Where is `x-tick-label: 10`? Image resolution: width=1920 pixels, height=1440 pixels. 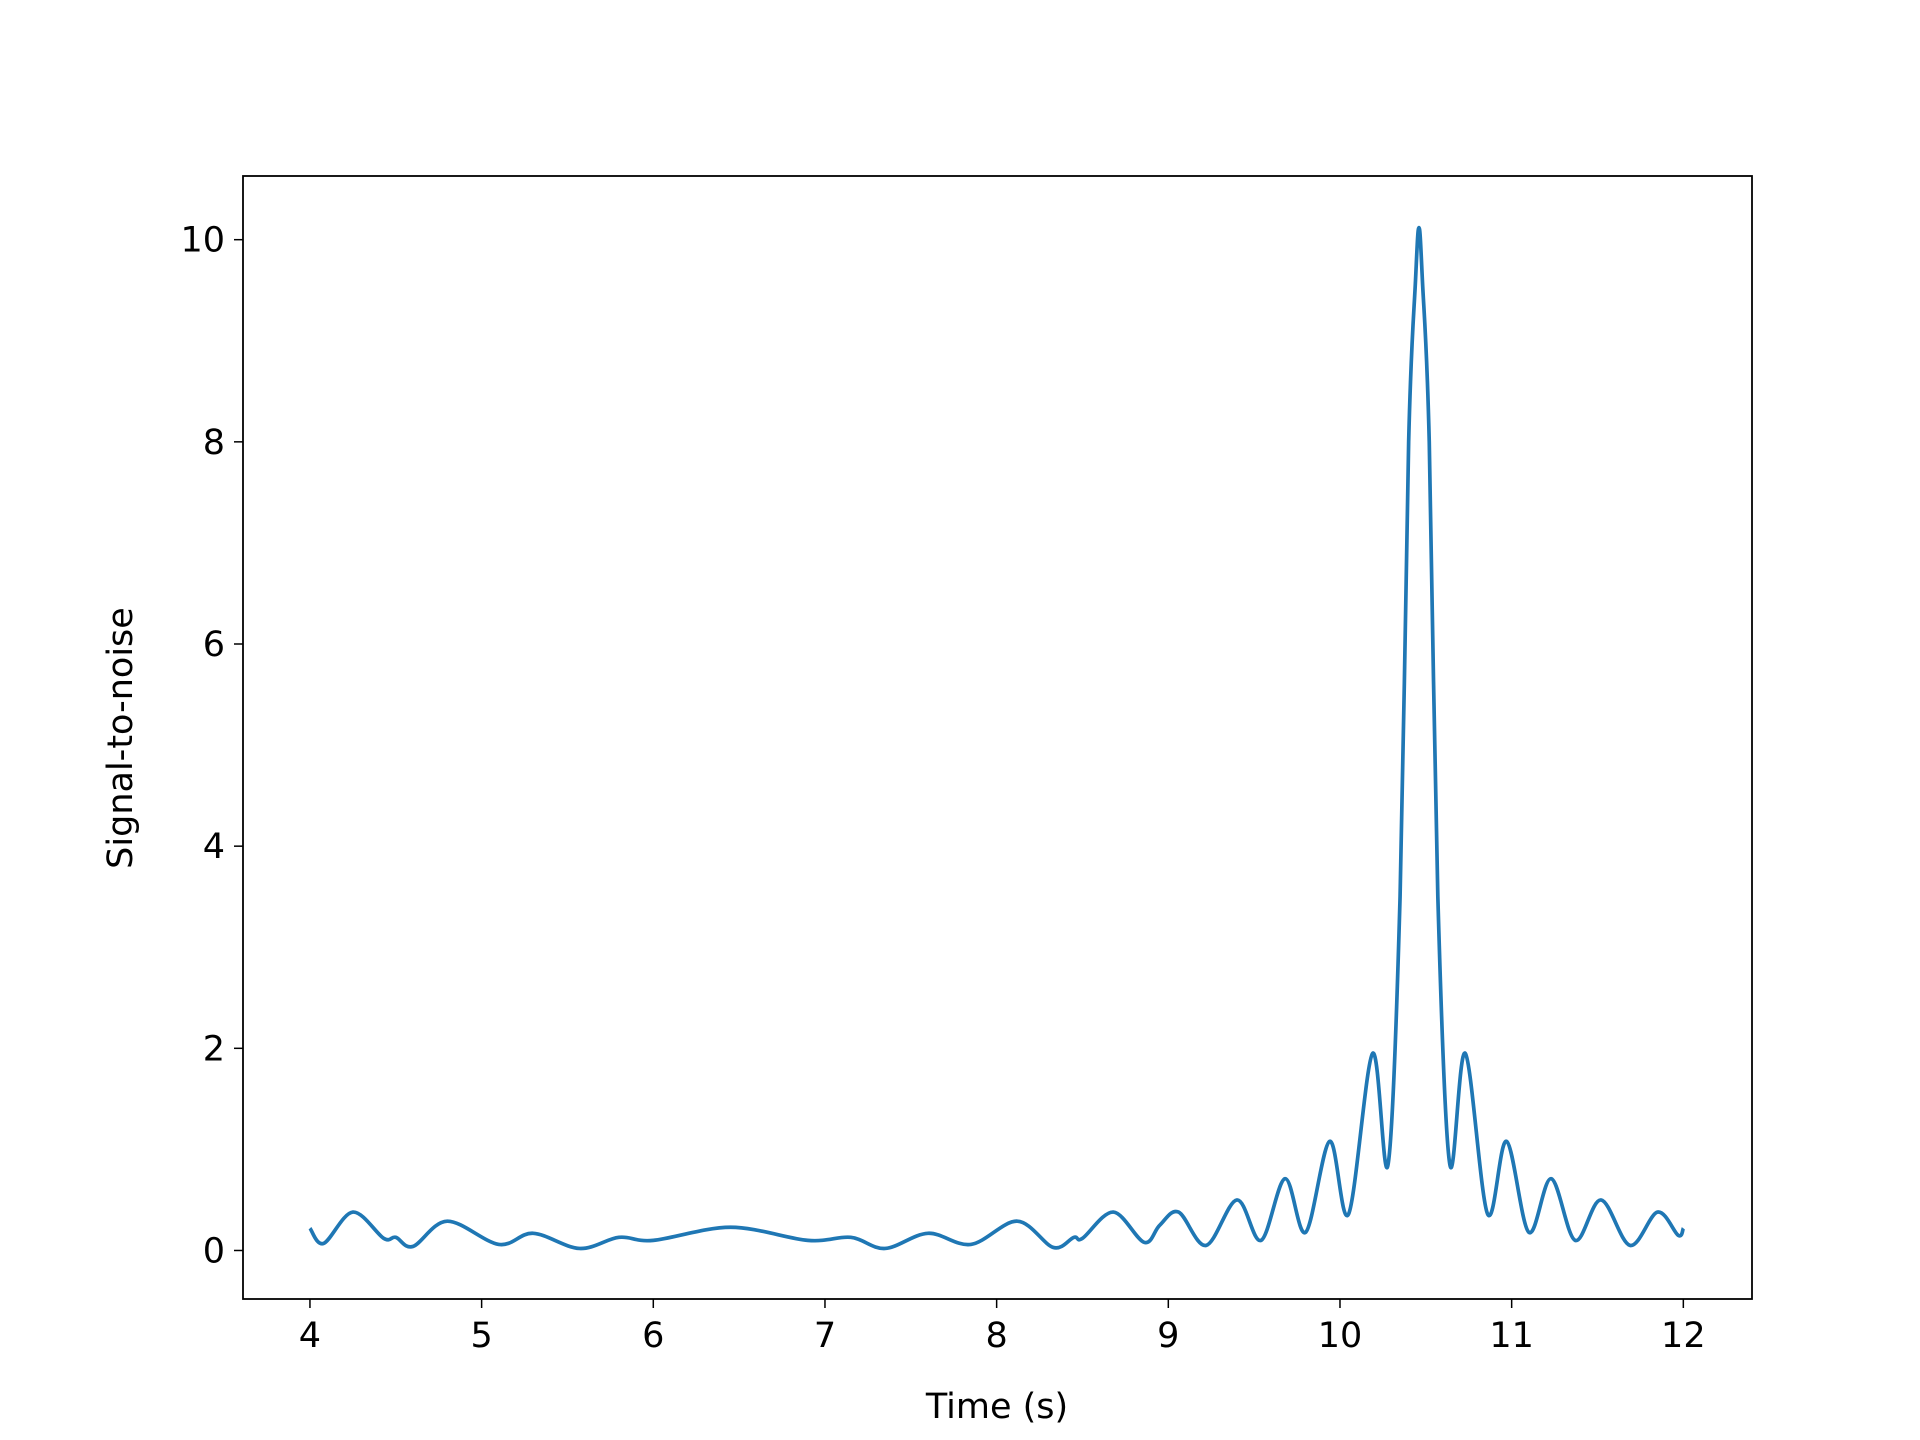
x-tick-label: 10 is located at coordinates (1340, 1336).